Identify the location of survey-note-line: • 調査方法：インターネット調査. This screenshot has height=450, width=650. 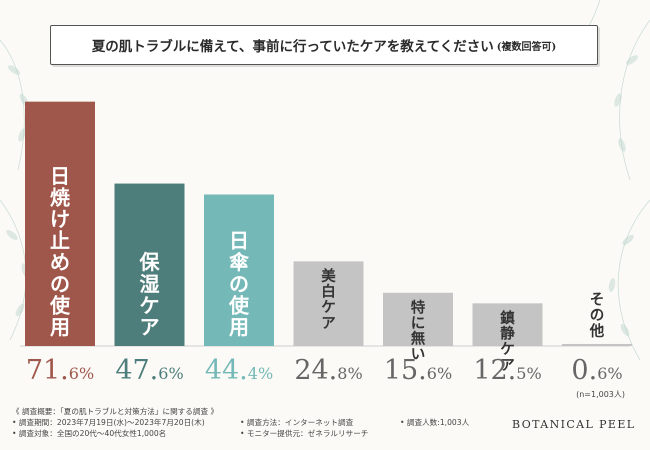
(297, 422).